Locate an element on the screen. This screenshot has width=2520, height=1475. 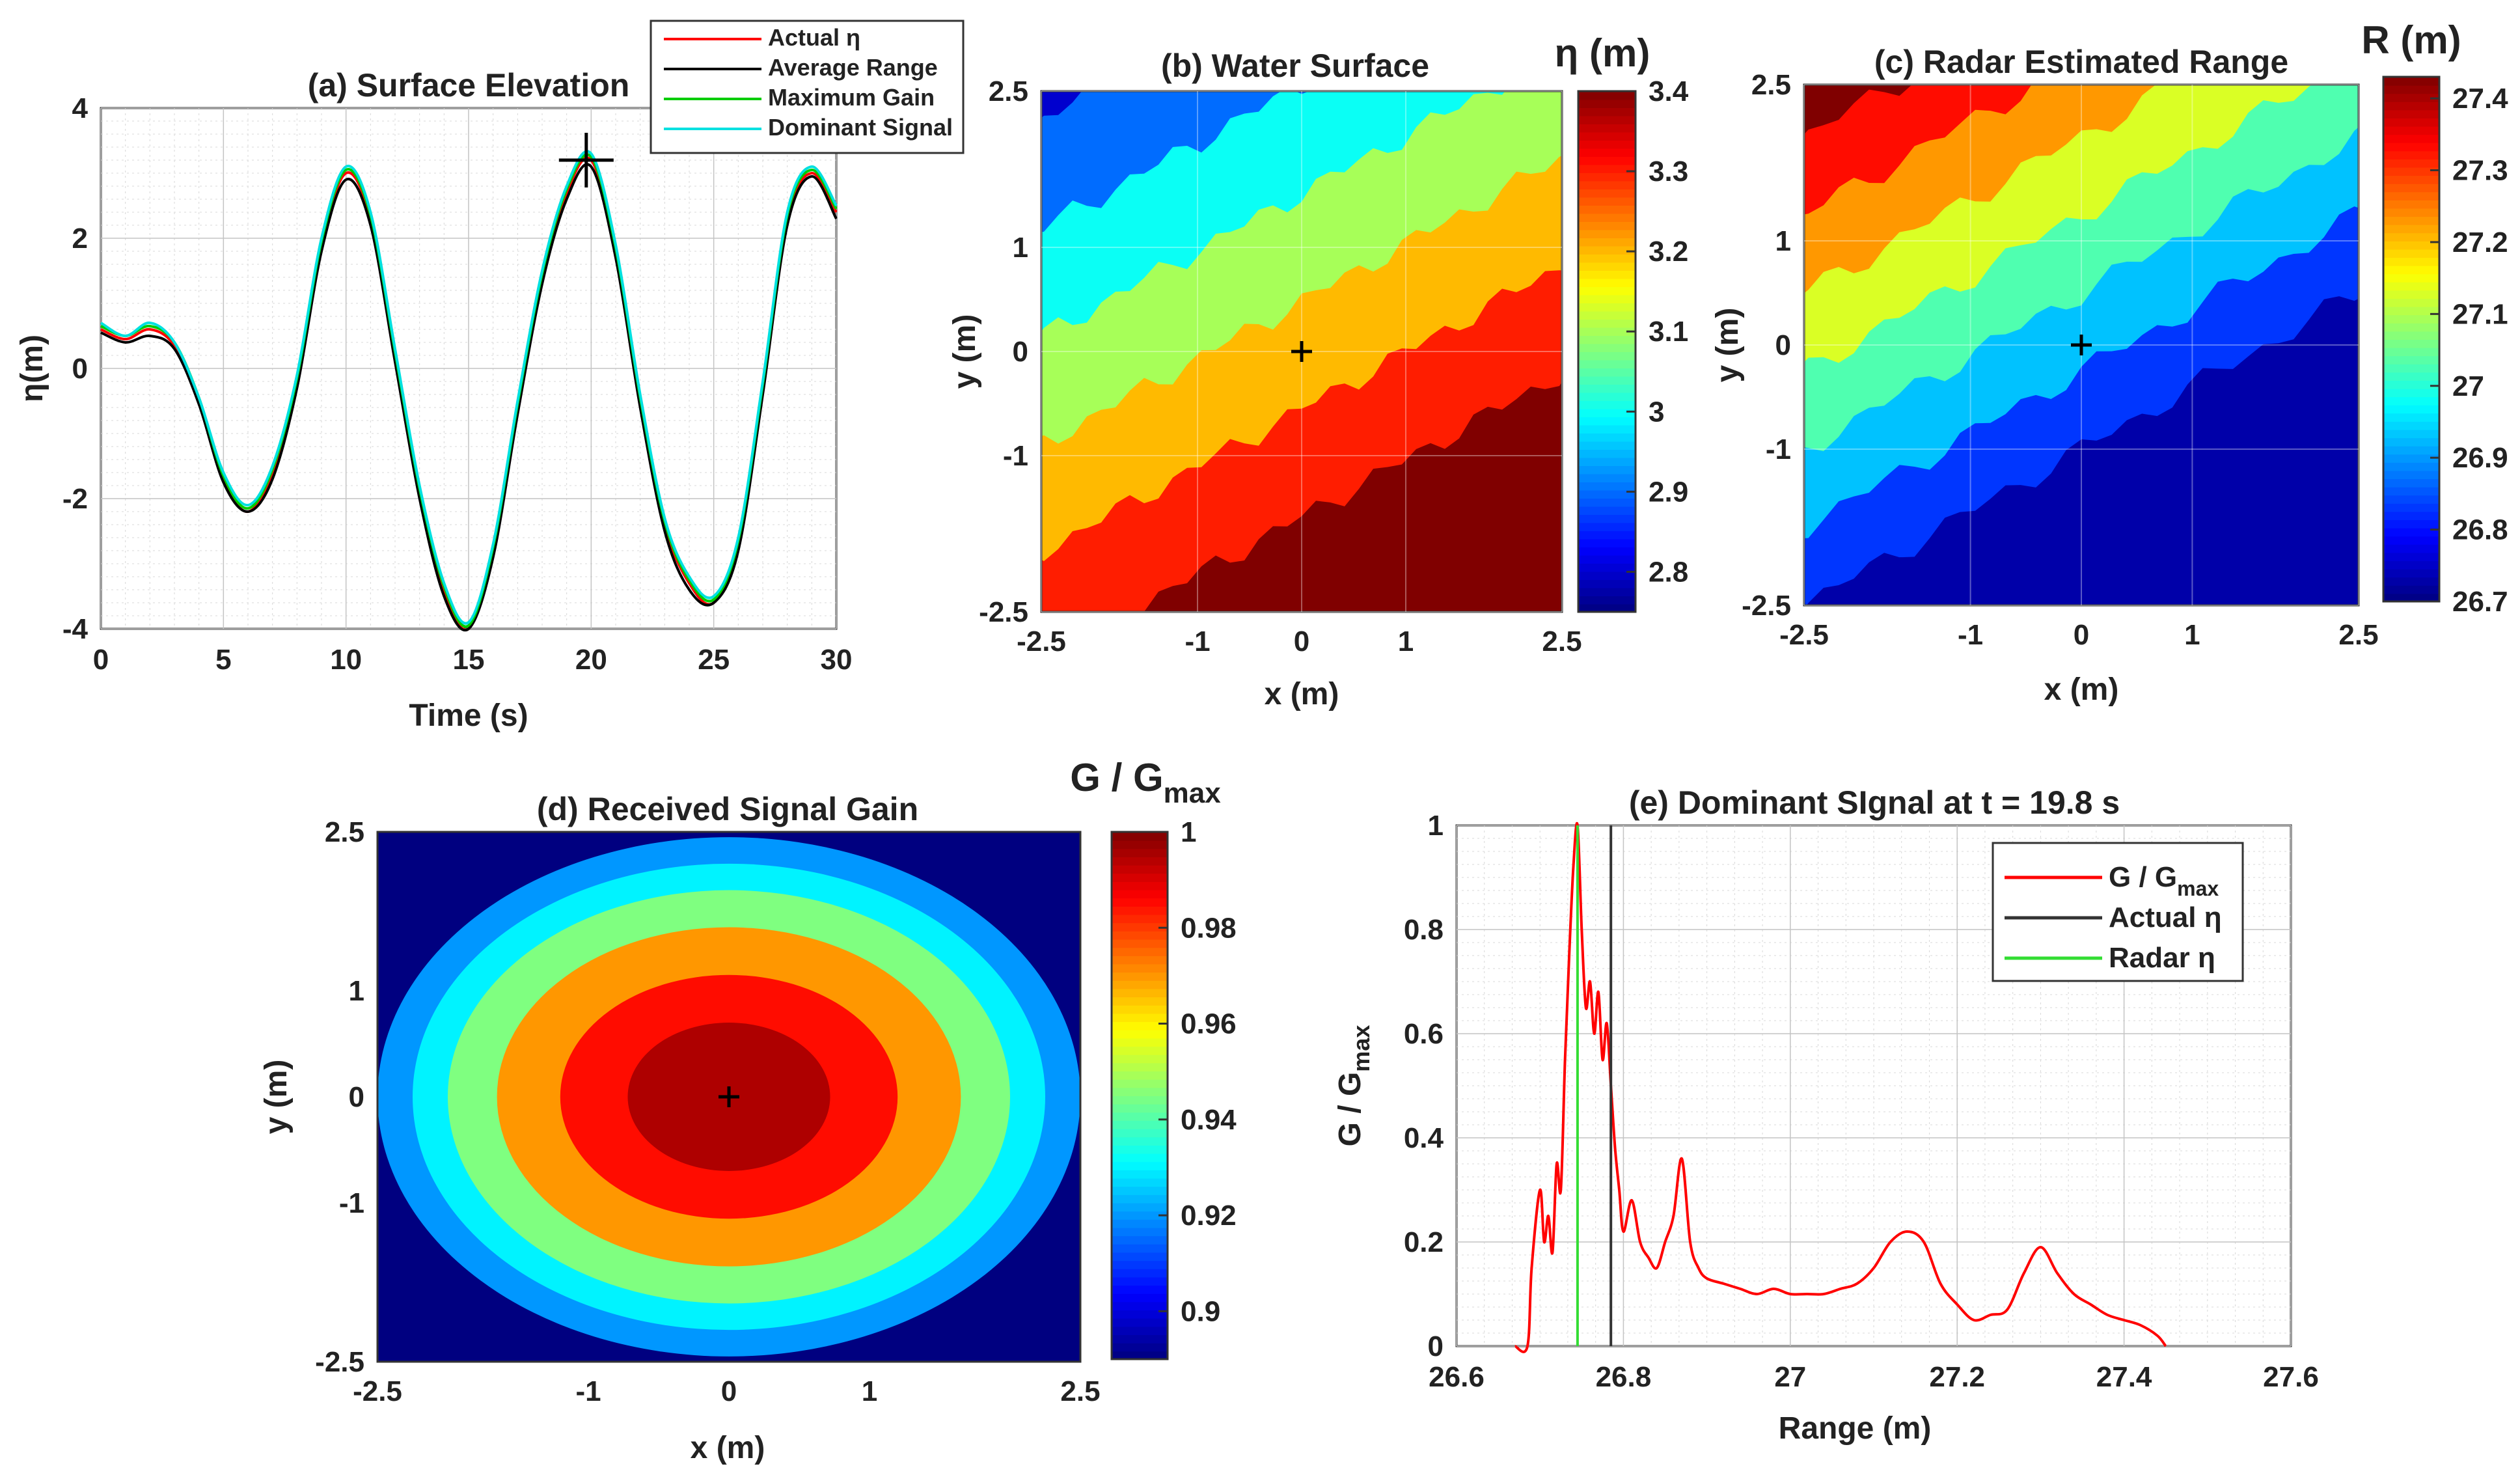
colorbar-tick-label: 27.2 is located at coordinates (2480, 242).